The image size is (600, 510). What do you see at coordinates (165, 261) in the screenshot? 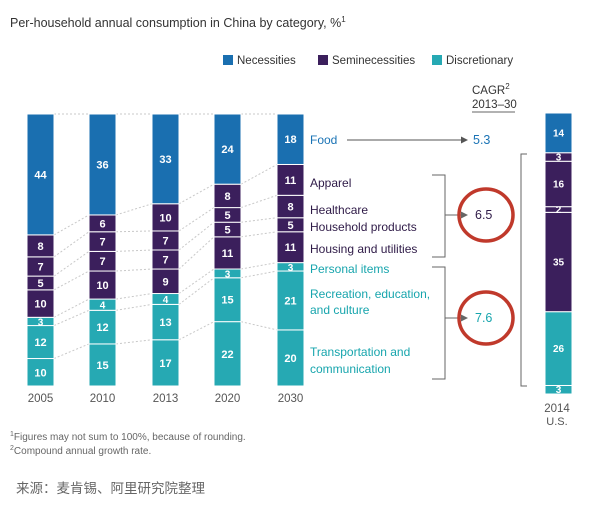
I see `bar-value-2013-household-products: 7` at bounding box center [165, 261].